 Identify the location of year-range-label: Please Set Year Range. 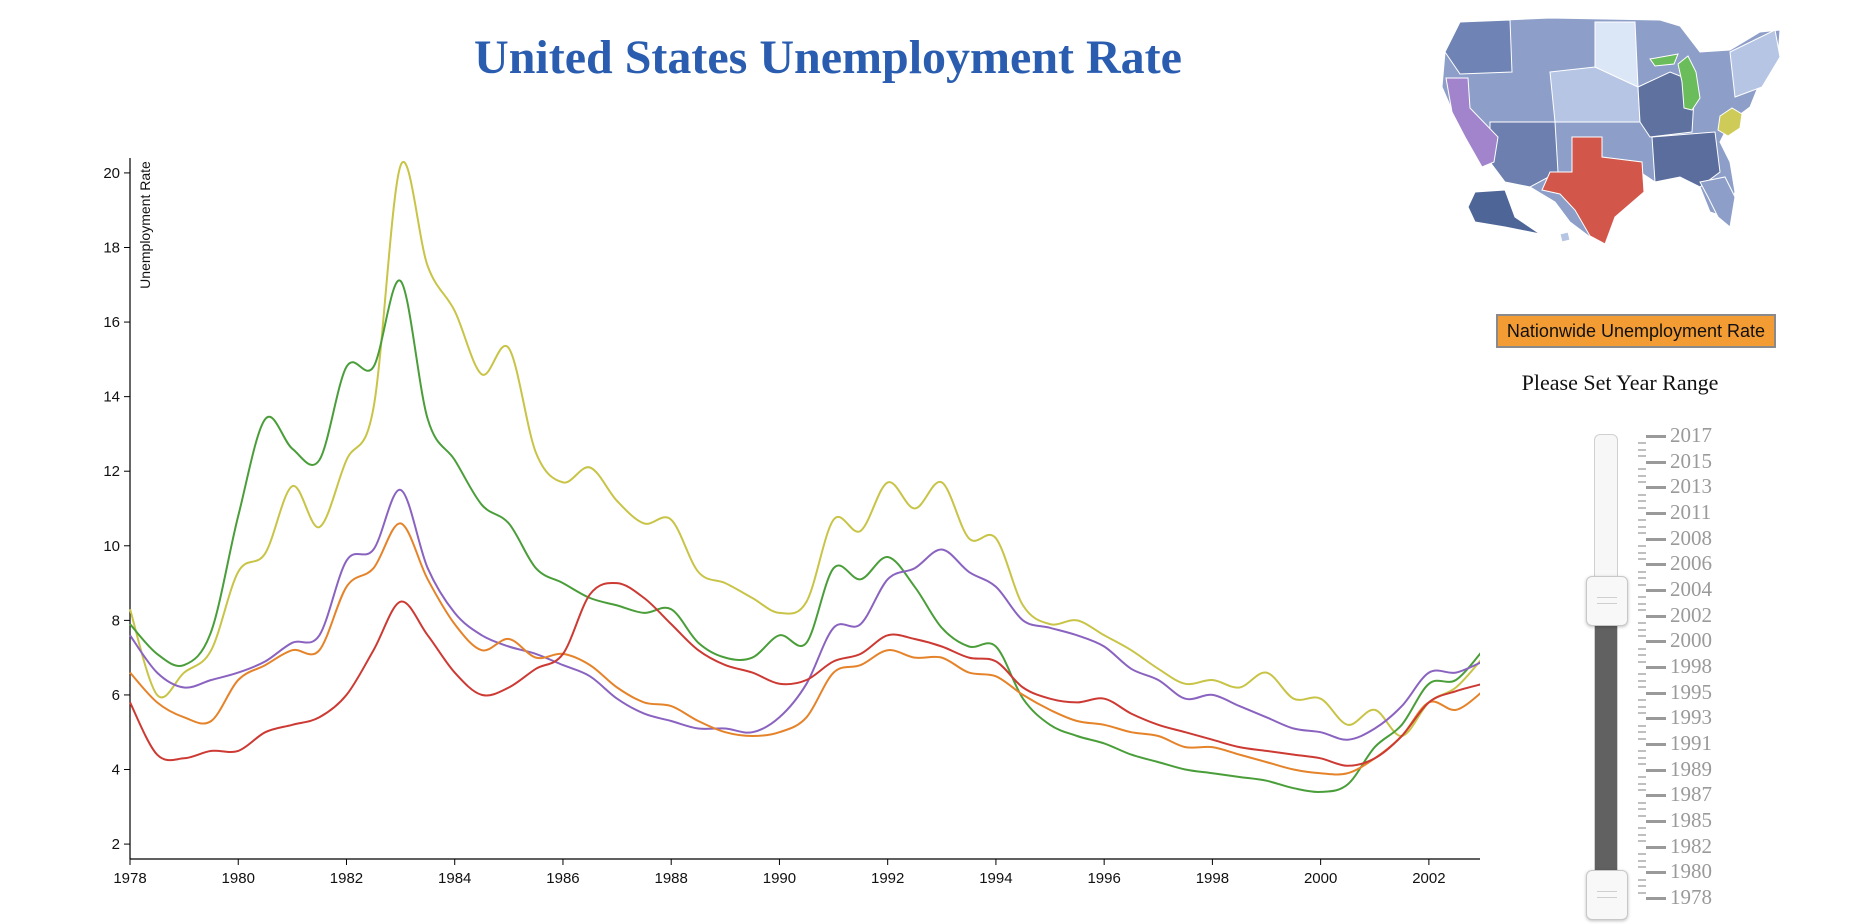
(1620, 382).